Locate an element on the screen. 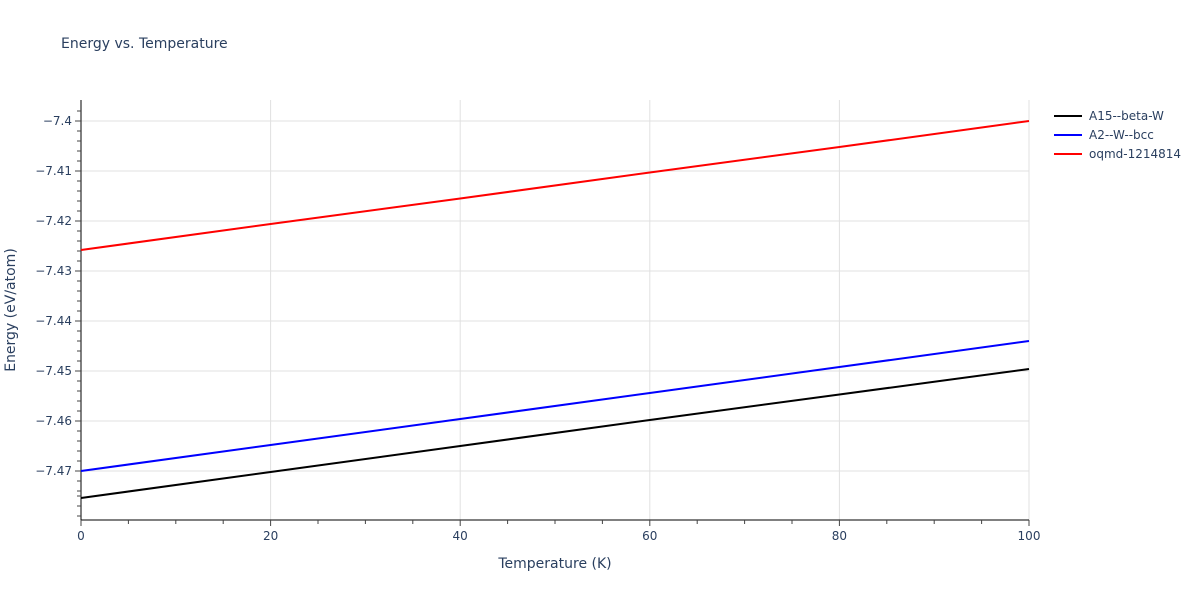 The height and width of the screenshot is (600, 1200). x-tick-label: 0 is located at coordinates (81, 536).